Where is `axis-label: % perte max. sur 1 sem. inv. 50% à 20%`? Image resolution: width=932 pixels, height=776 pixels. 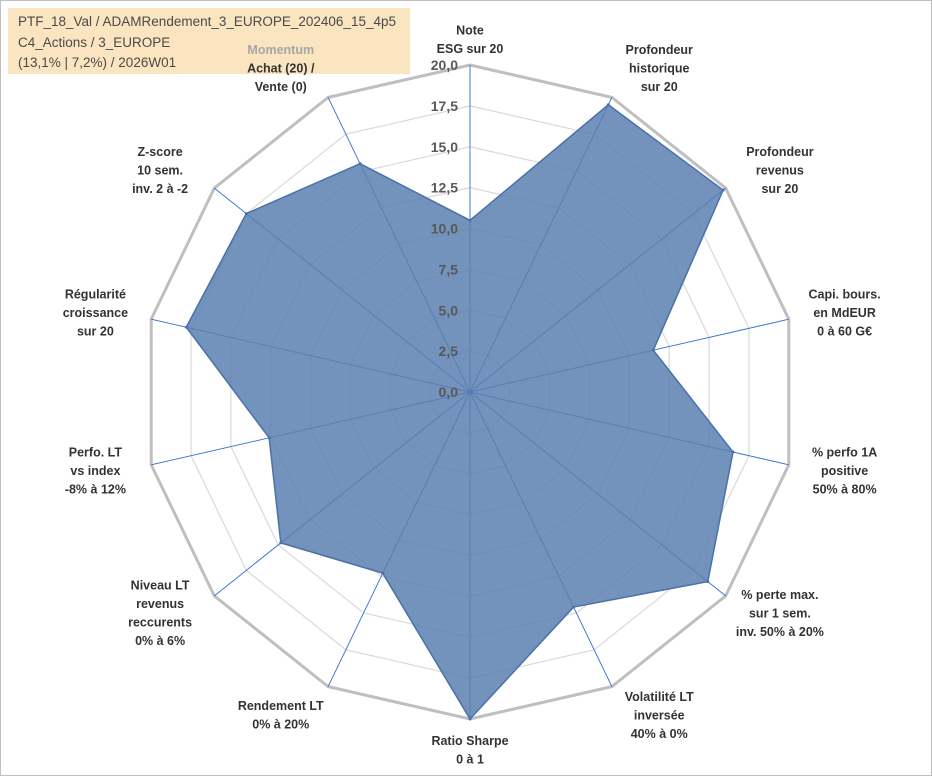 axis-label: % perte max. sur 1 sem. inv. 50% à 20% is located at coordinates (780, 613).